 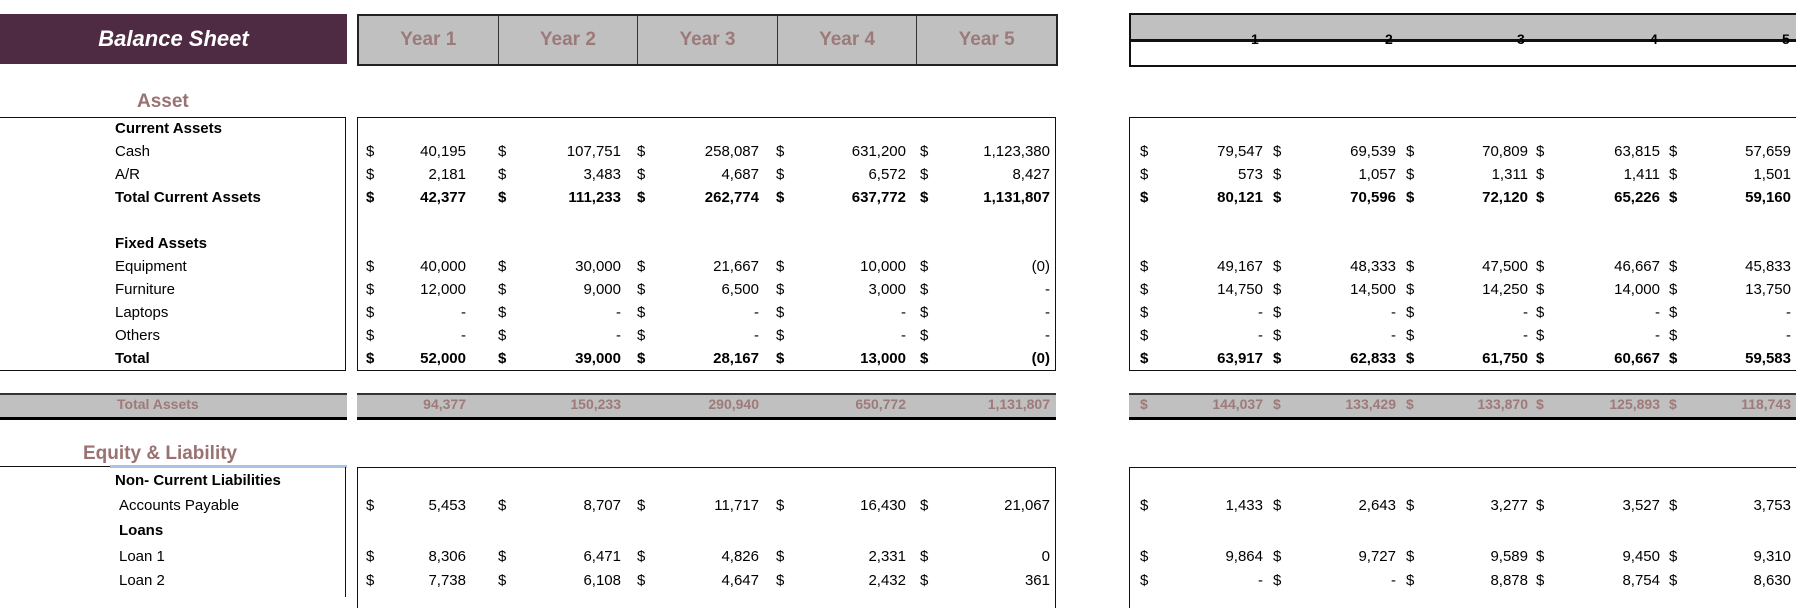 What do you see at coordinates (1045, 556) in the screenshot?
I see `value-cell: 0` at bounding box center [1045, 556].